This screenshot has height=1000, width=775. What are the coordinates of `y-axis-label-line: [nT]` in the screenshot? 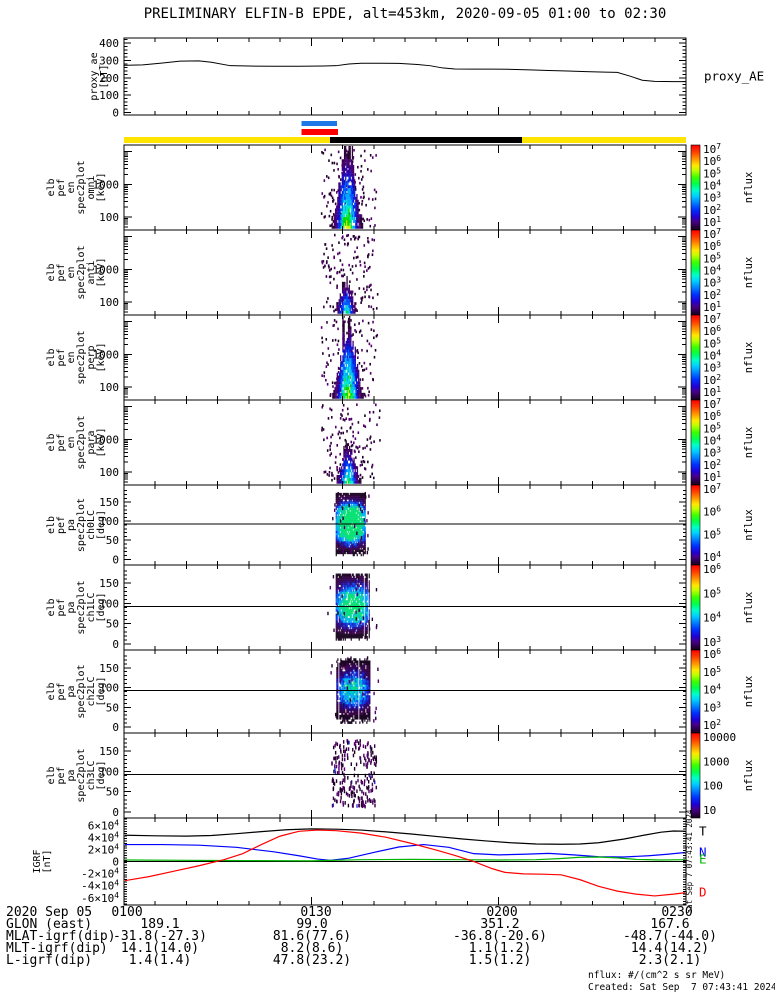 It's located at (104, 76).